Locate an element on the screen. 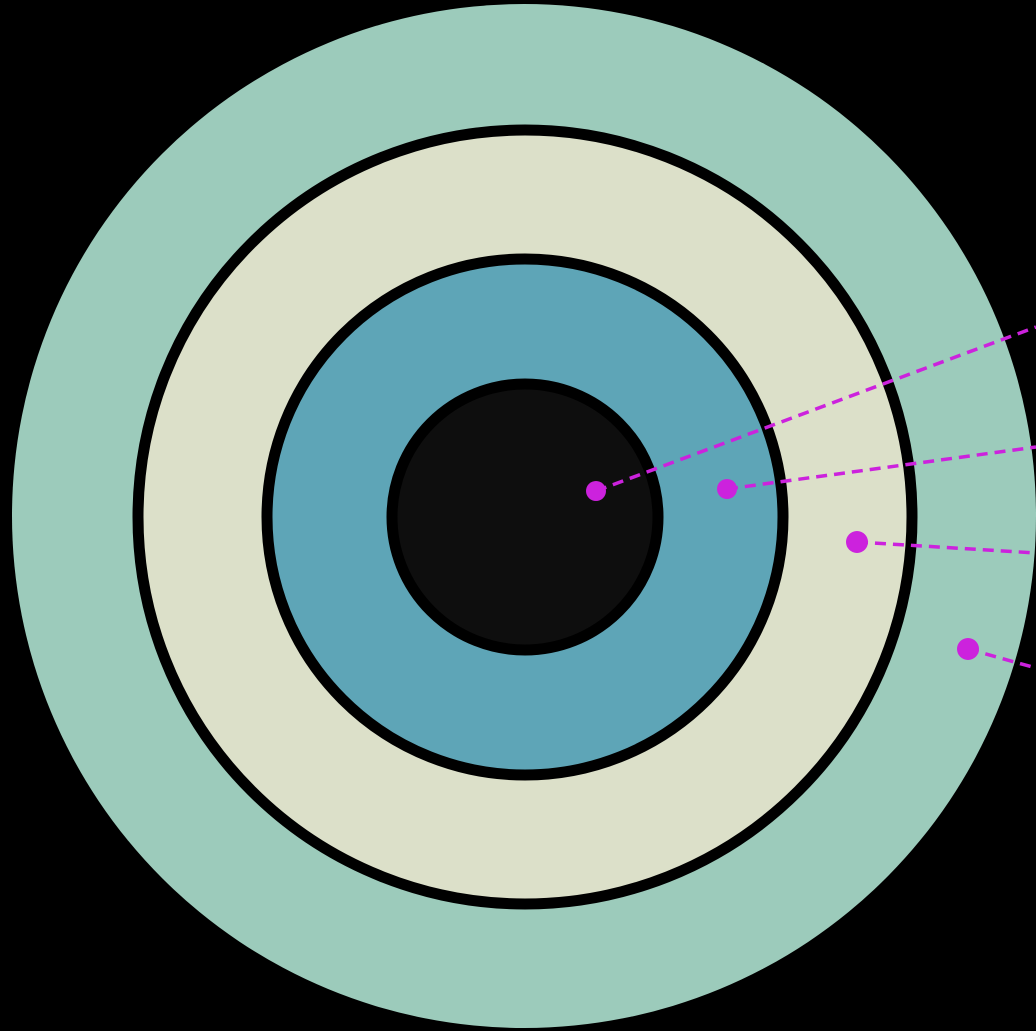 Image resolution: width=1036 pixels, height=1031 pixels. core-circle is located at coordinates (525, 517).